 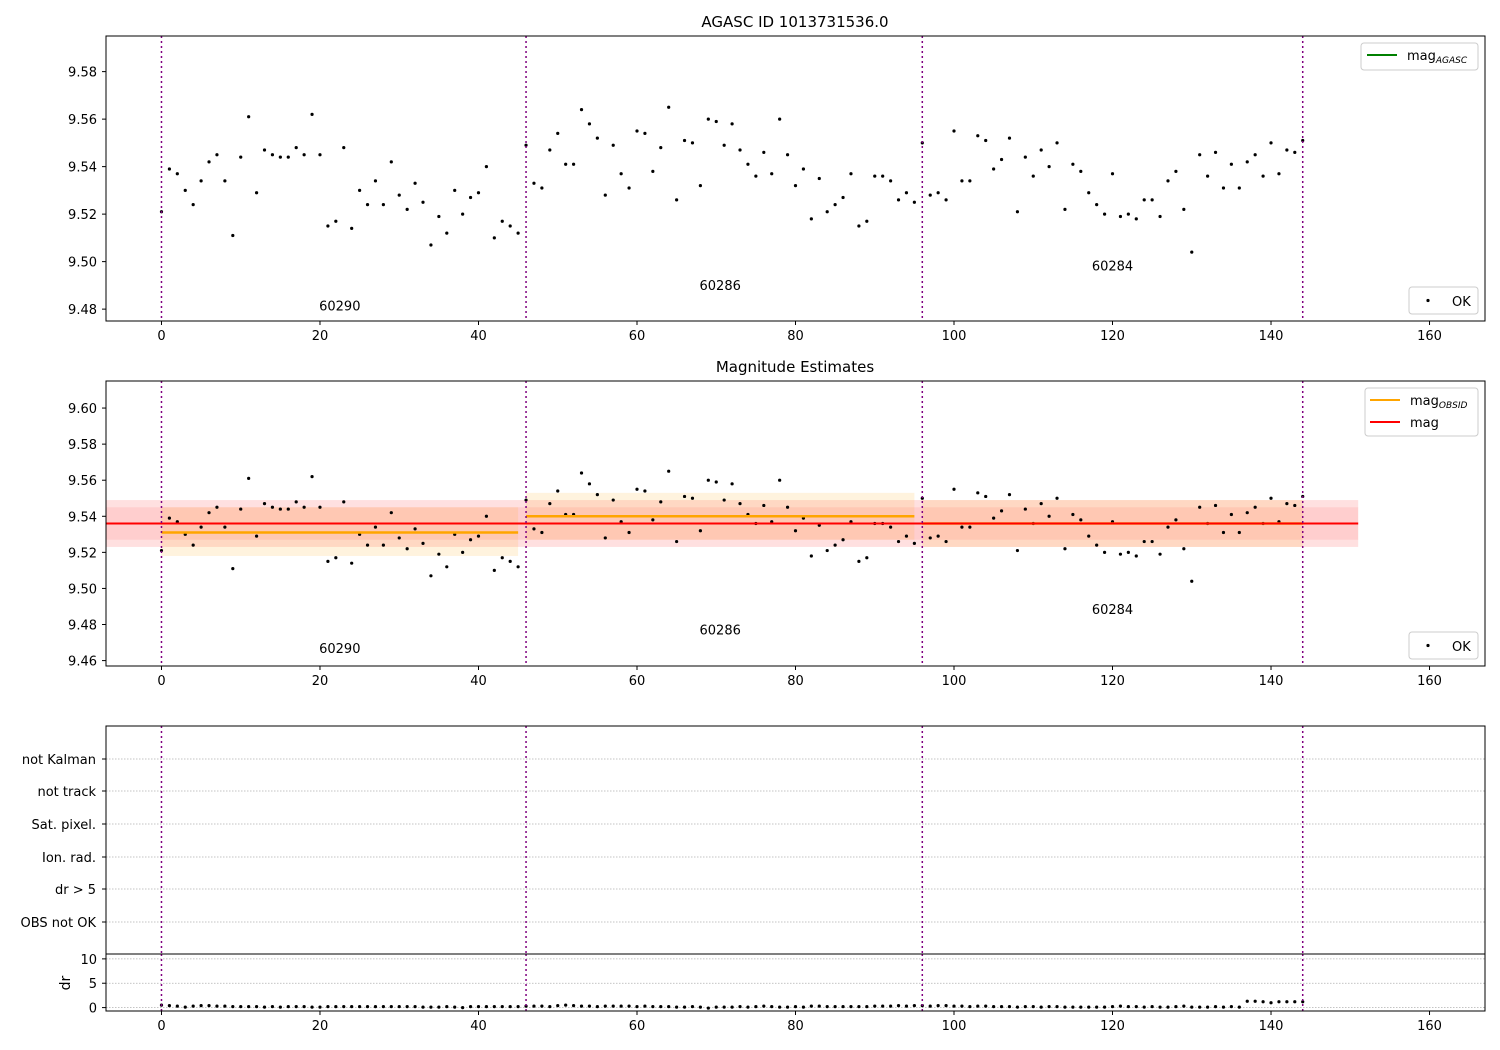 I want to click on y-tick-label: 9.54, so click(x=82, y=168).